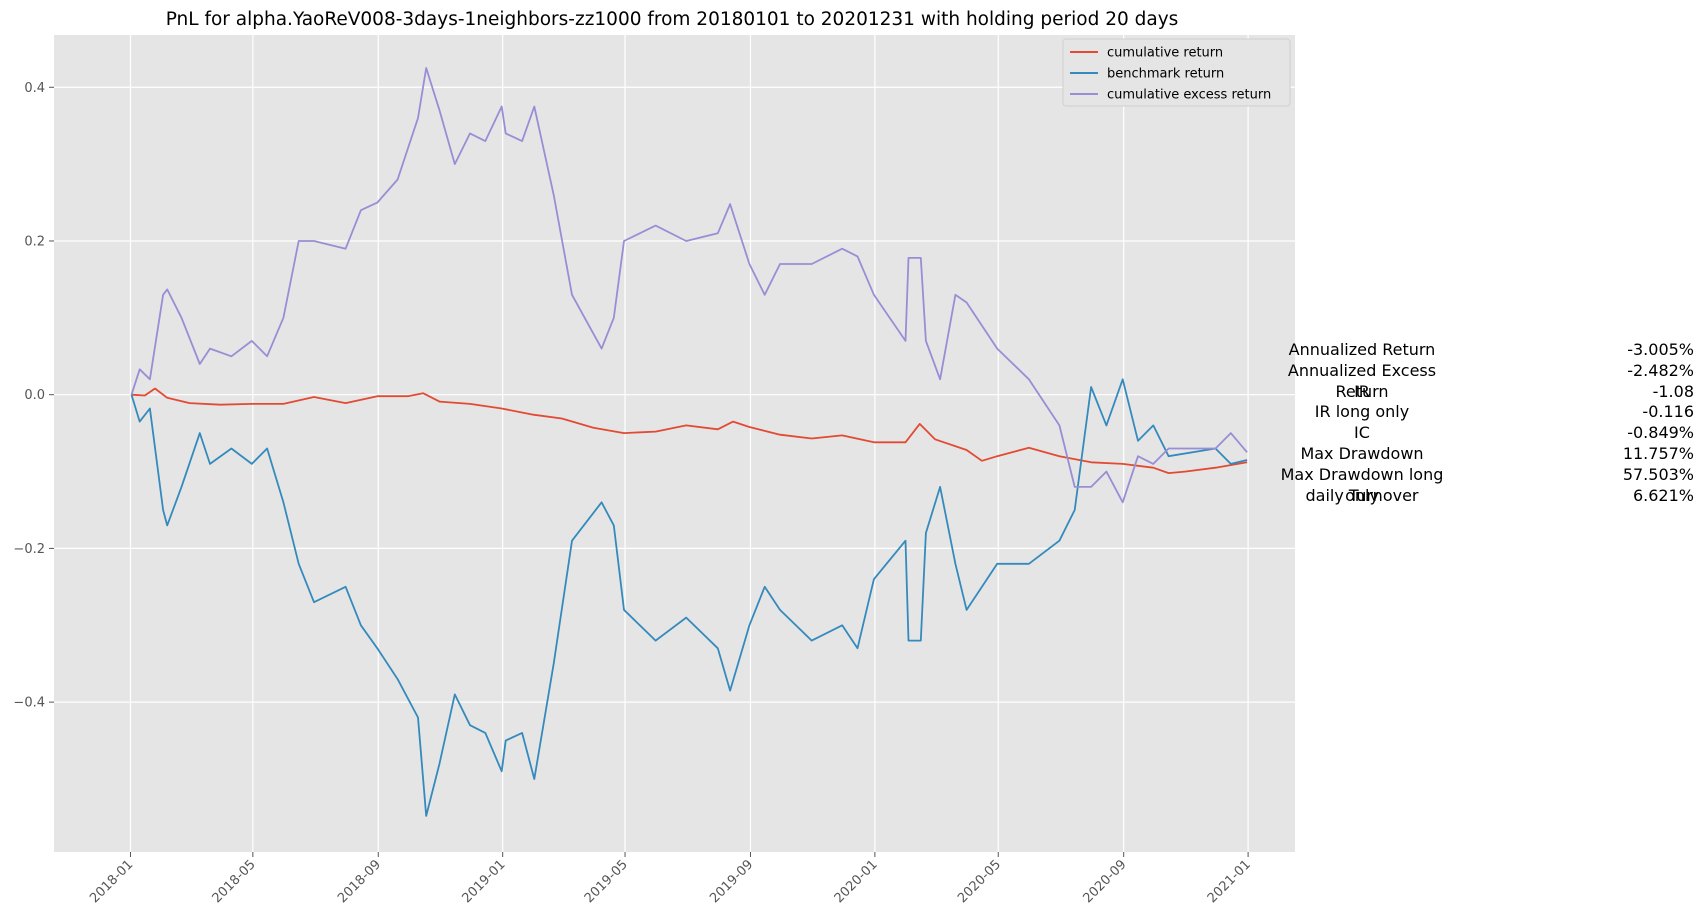  What do you see at coordinates (1362, 380) in the screenshot?
I see `stat-label: Annualized Excess Return` at bounding box center [1362, 380].